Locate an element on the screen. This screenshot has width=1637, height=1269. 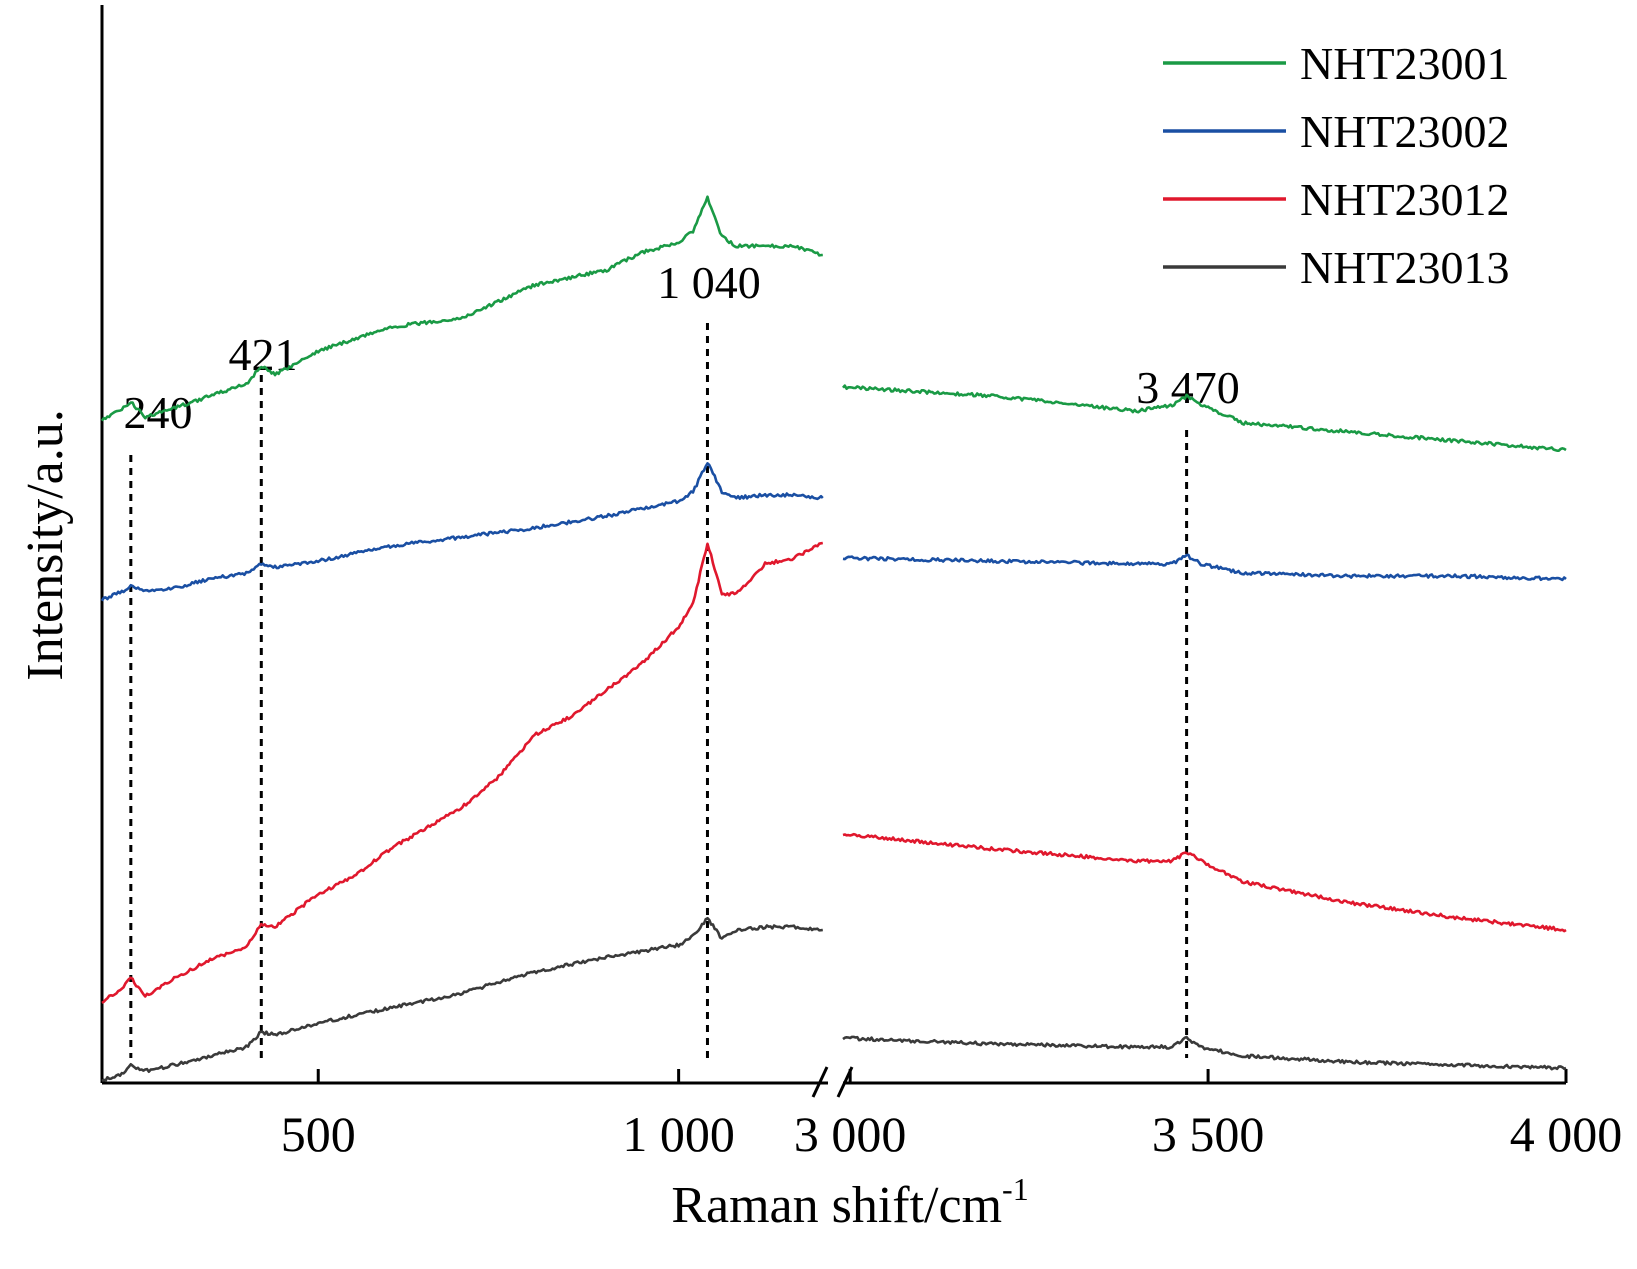
x-axis-label-superscript: -1 is located at coordinates (1015, 1189).